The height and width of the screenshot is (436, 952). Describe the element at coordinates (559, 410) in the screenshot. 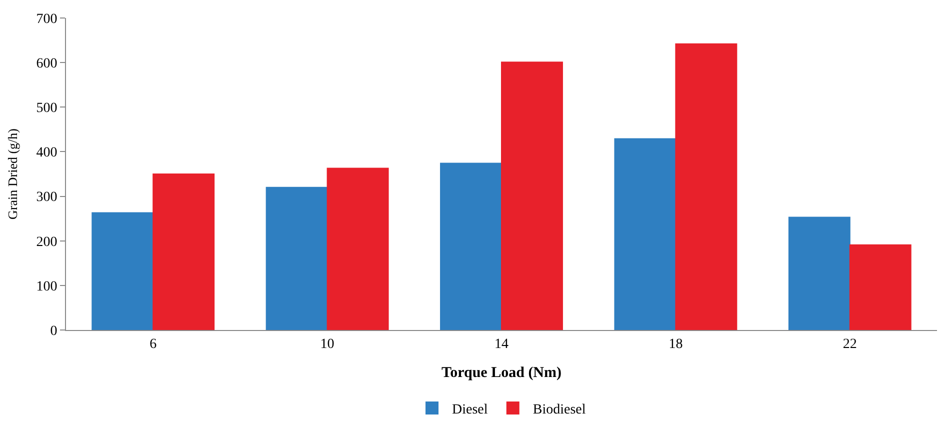

I see `legend-label: Biodiesel` at that location.